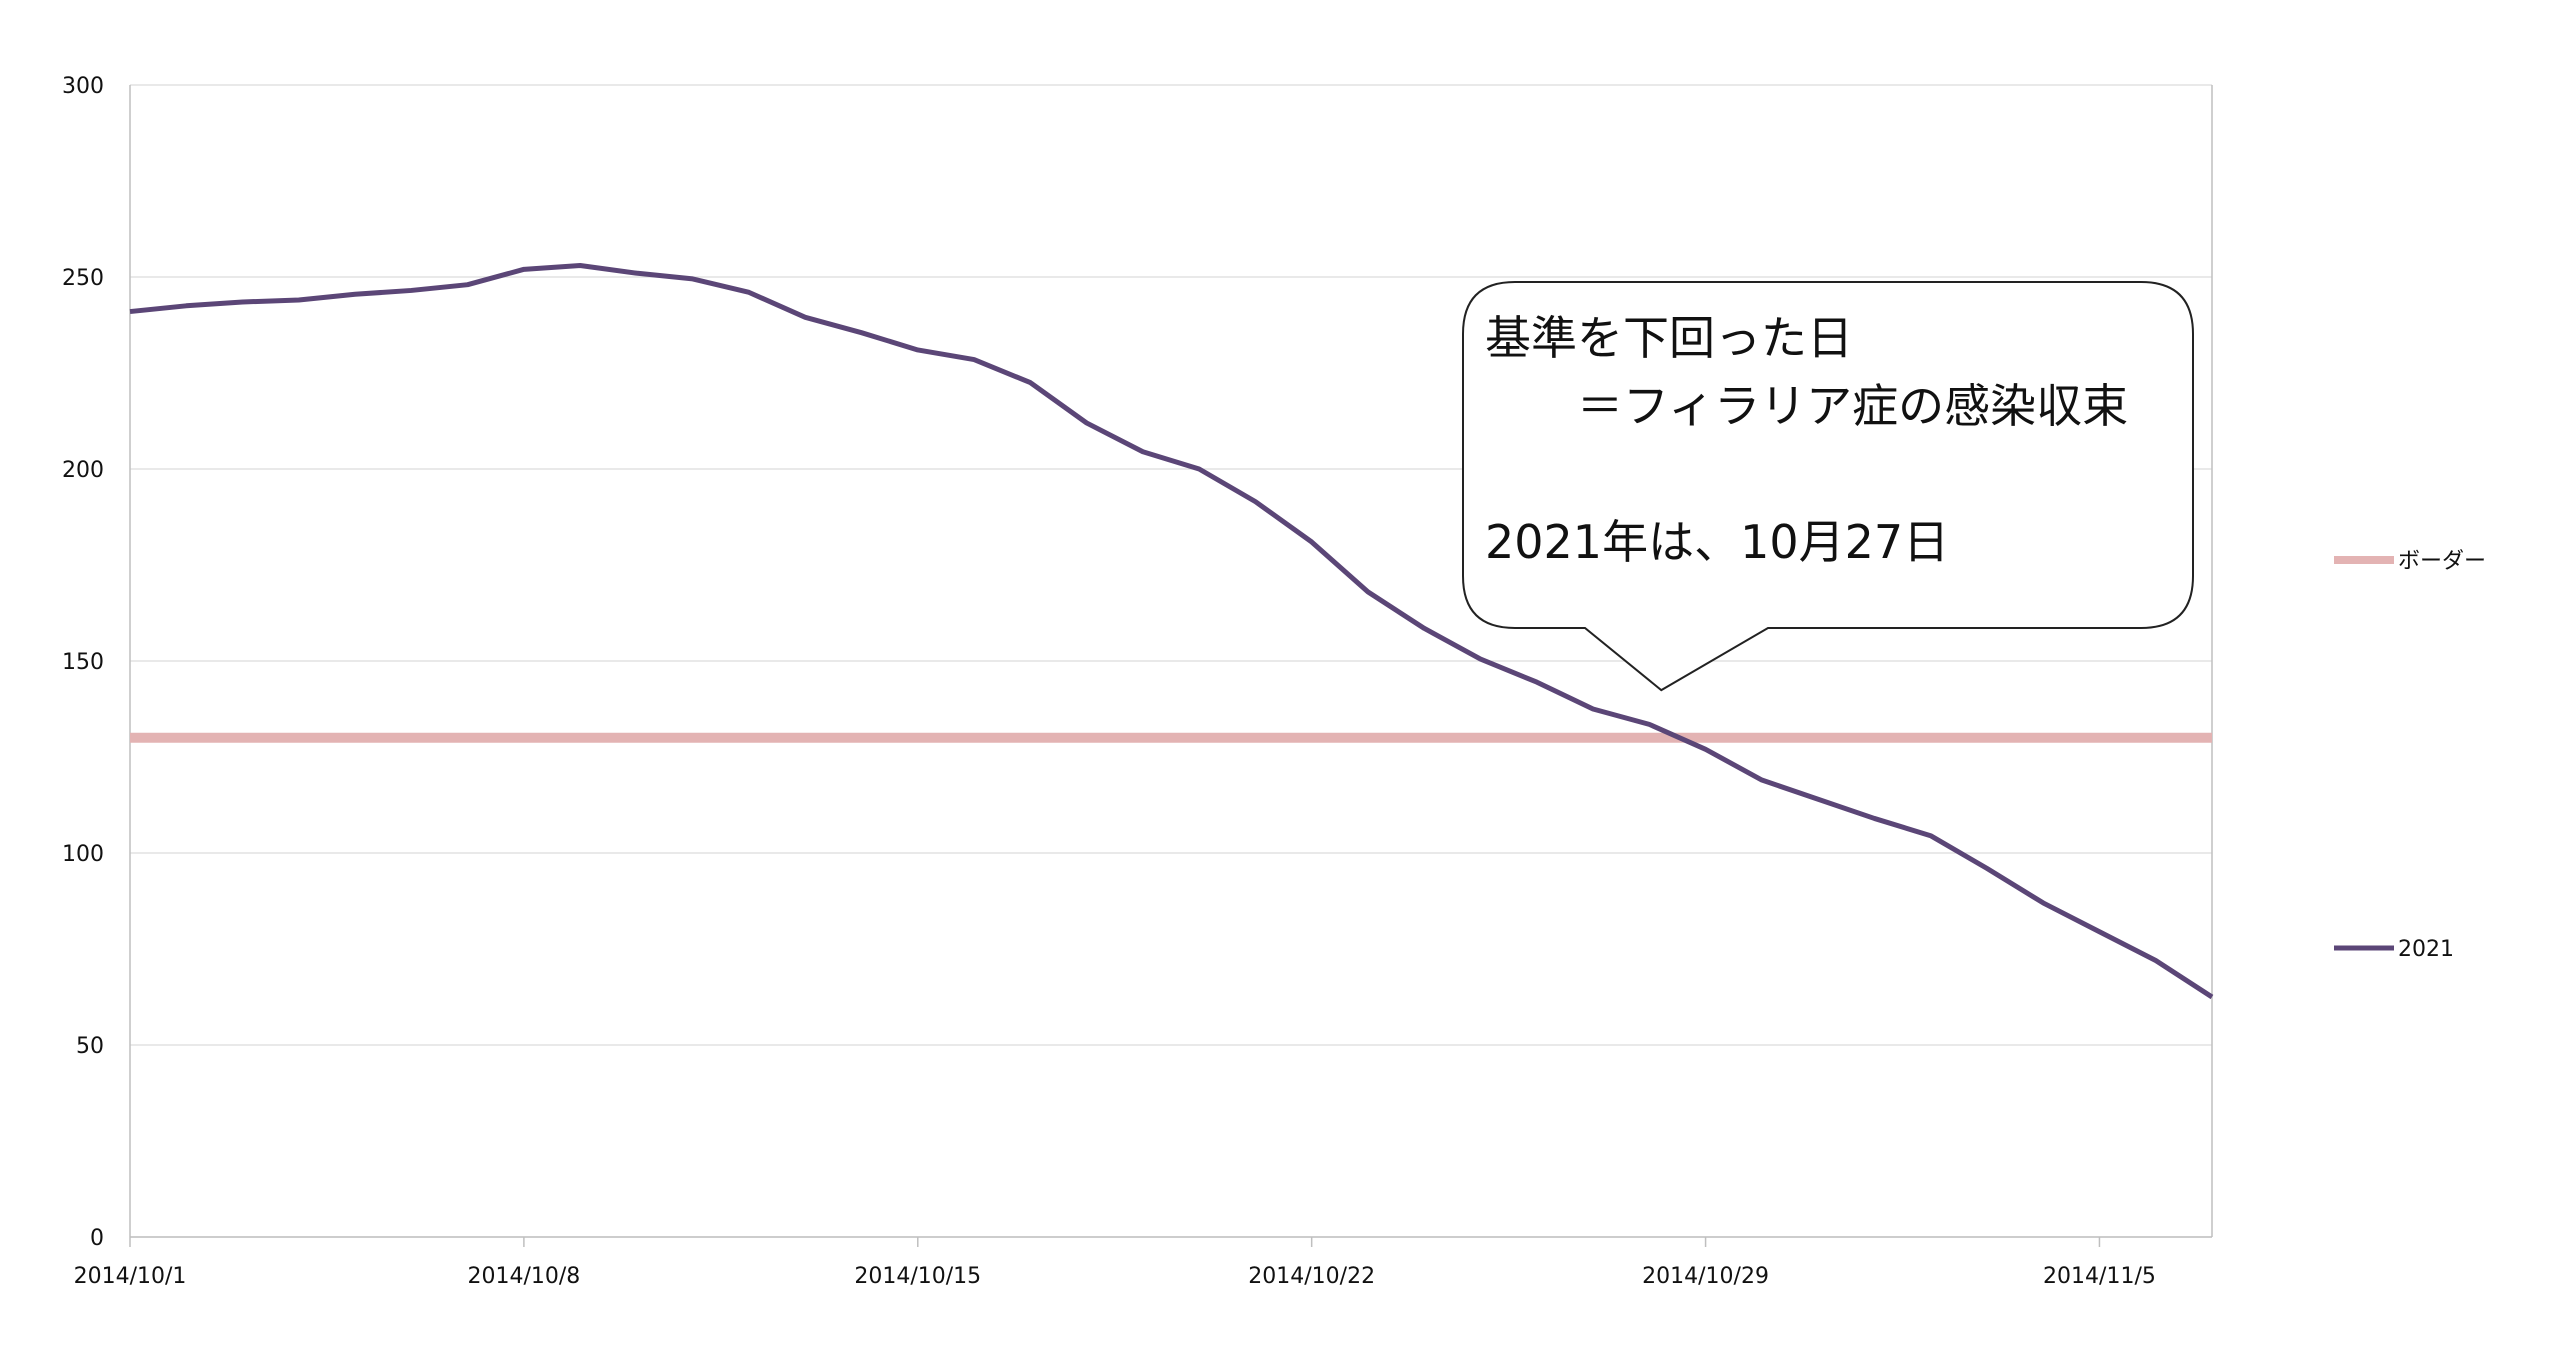 The height and width of the screenshot is (1371, 2560). Describe the element at coordinates (917, 1276) in the screenshot. I see `x-tick-label: 2014/10/15` at that location.